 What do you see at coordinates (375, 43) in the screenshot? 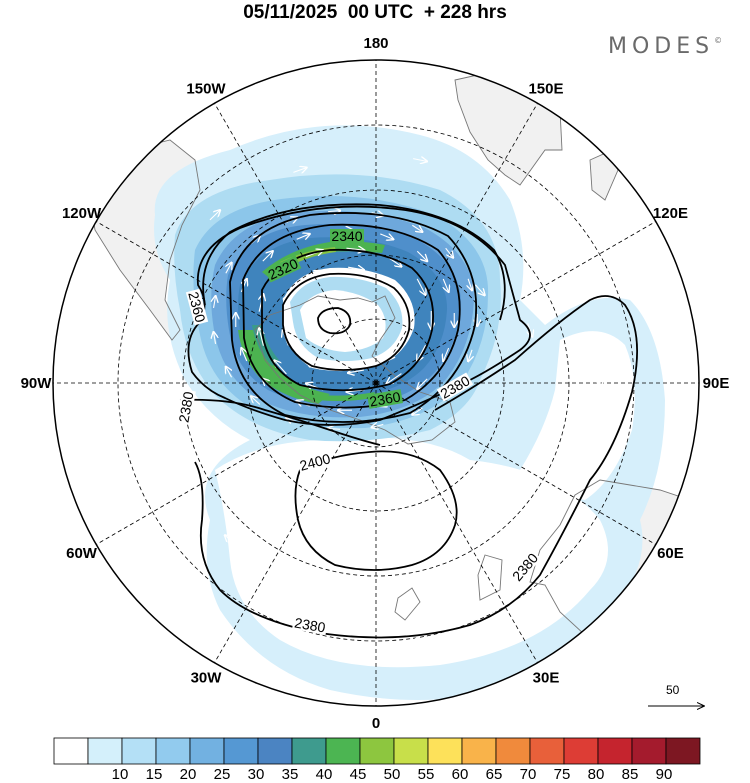
I see `lon-label-180: 180` at bounding box center [375, 43].